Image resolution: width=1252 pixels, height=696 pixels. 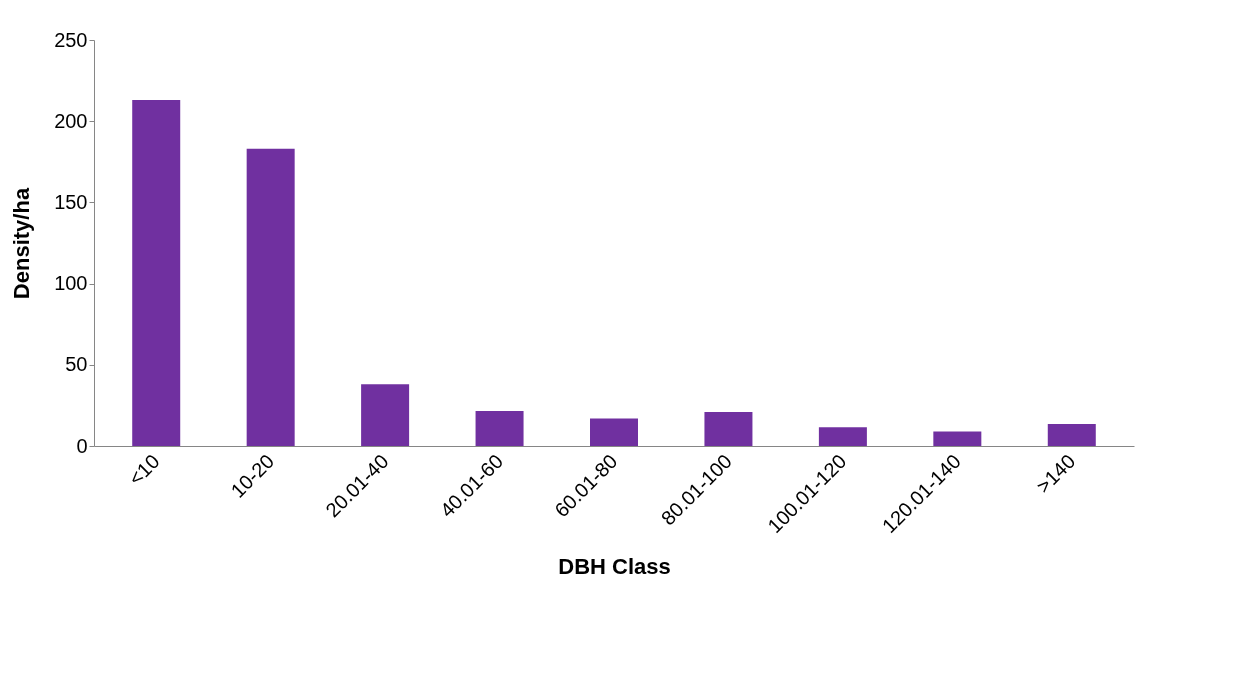 What do you see at coordinates (22, 243) in the screenshot?
I see `y-axis-title: Density/ha` at bounding box center [22, 243].